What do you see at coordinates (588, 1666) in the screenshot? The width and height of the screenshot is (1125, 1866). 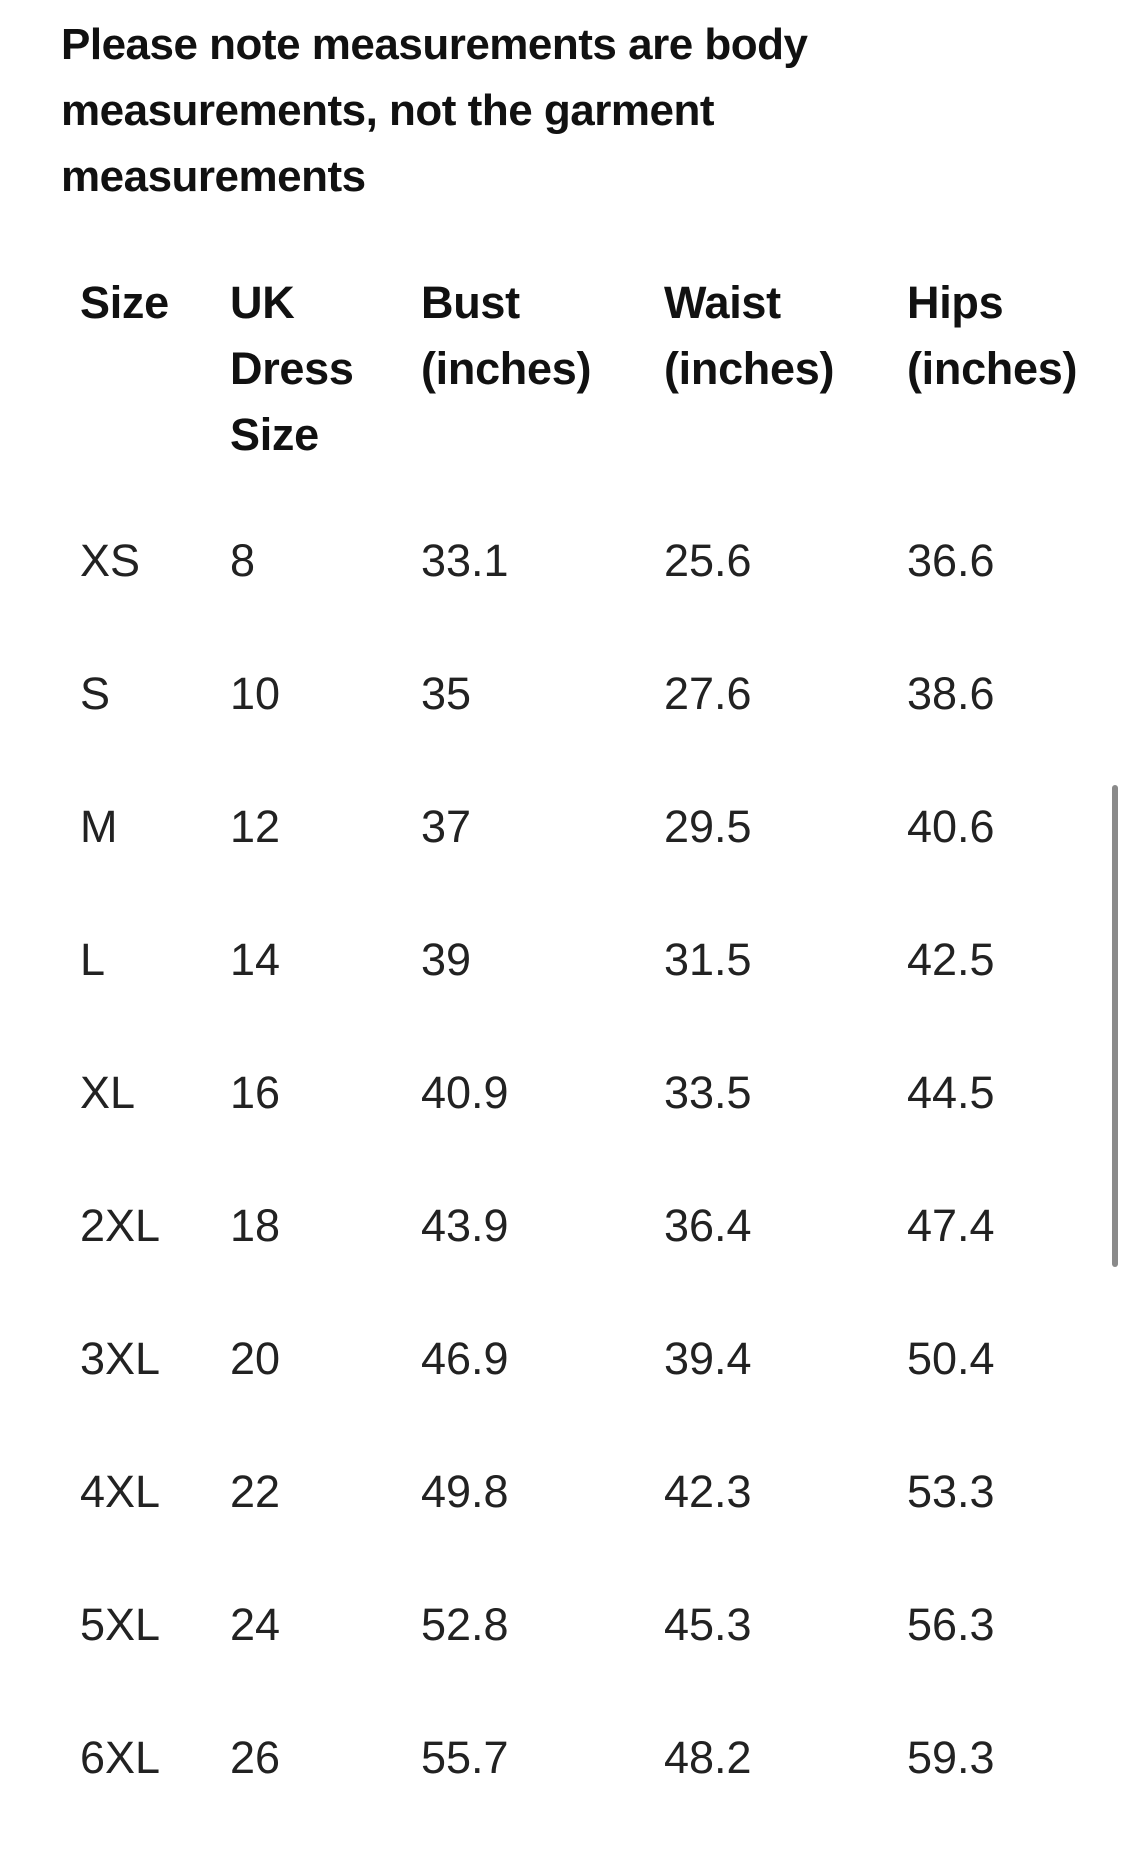 I see `table-row: 5XL 24 52.8 45.3 56.3` at bounding box center [588, 1666].